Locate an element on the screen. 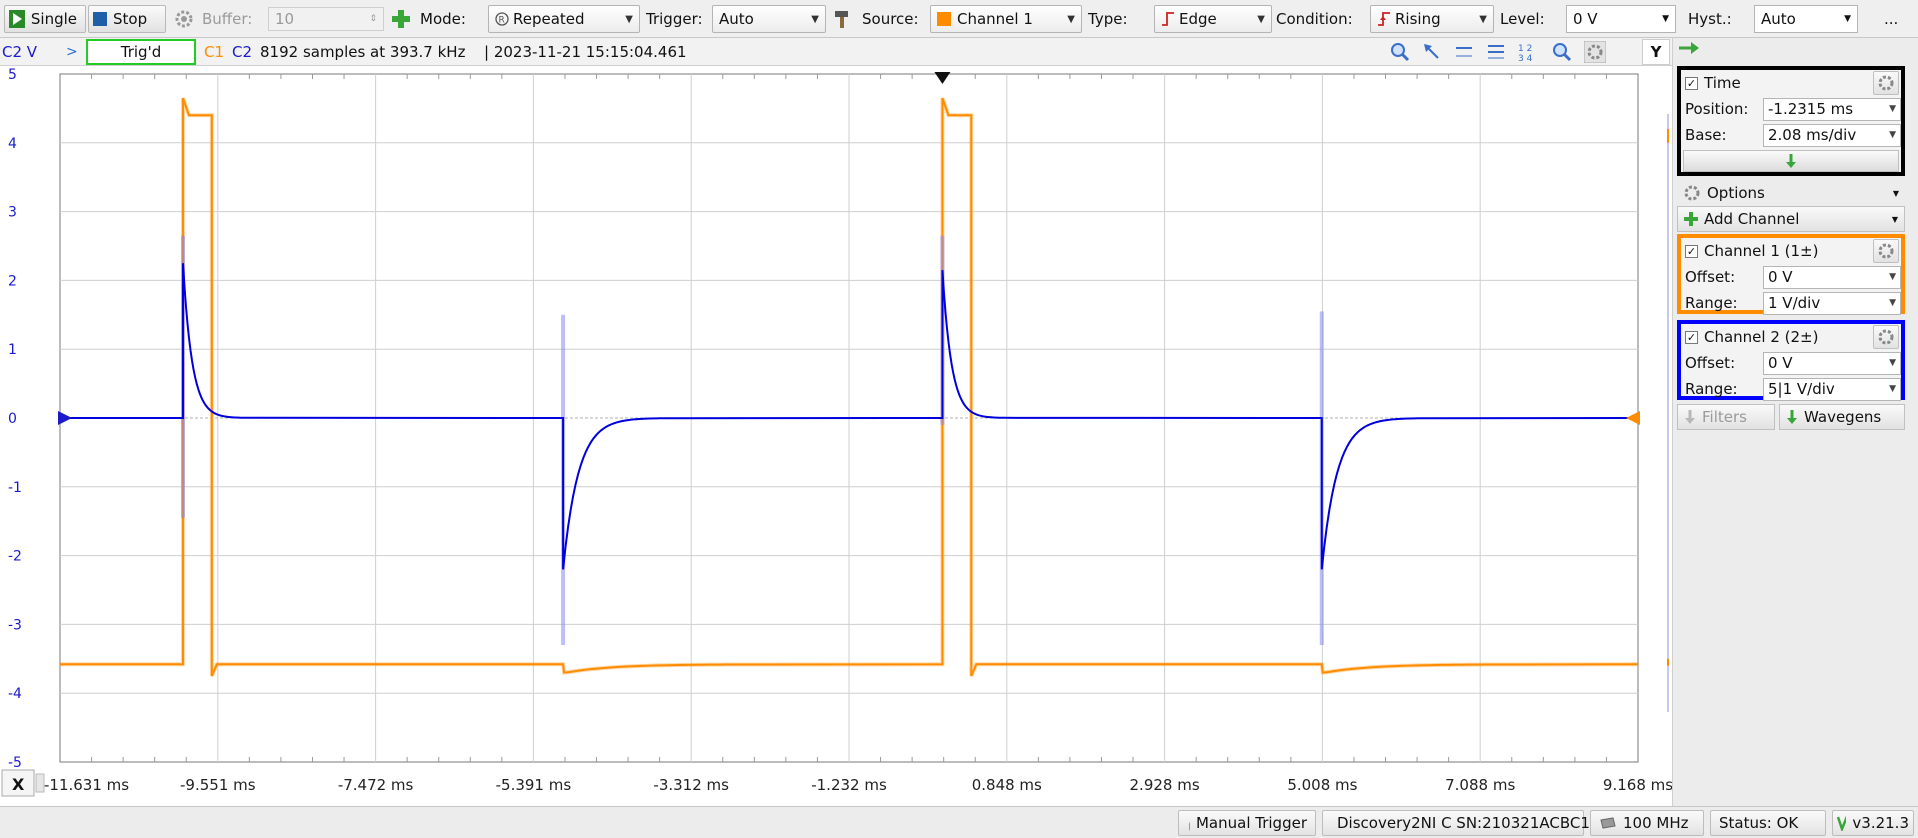 Image resolution: width=1918 pixels, height=838 pixels. x-tick-label: 9.168 ms is located at coordinates (1637, 785).